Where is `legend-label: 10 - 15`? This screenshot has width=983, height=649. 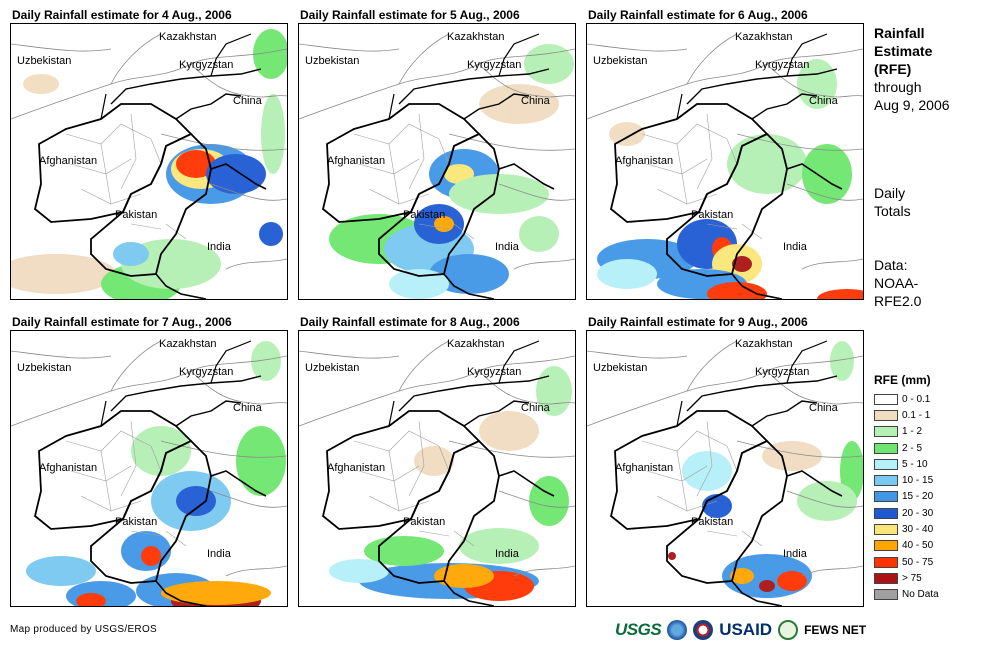 legend-label: 10 - 15 is located at coordinates (918, 481).